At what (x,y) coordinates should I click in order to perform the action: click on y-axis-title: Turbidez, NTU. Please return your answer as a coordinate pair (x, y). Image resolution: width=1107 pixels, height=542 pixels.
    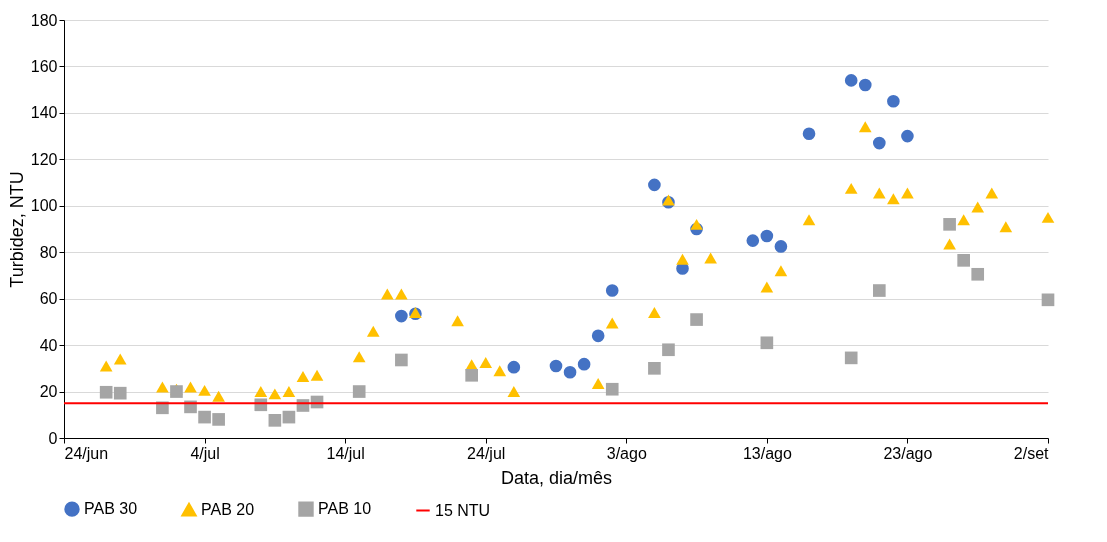
    Looking at the image, I should click on (16, 229).